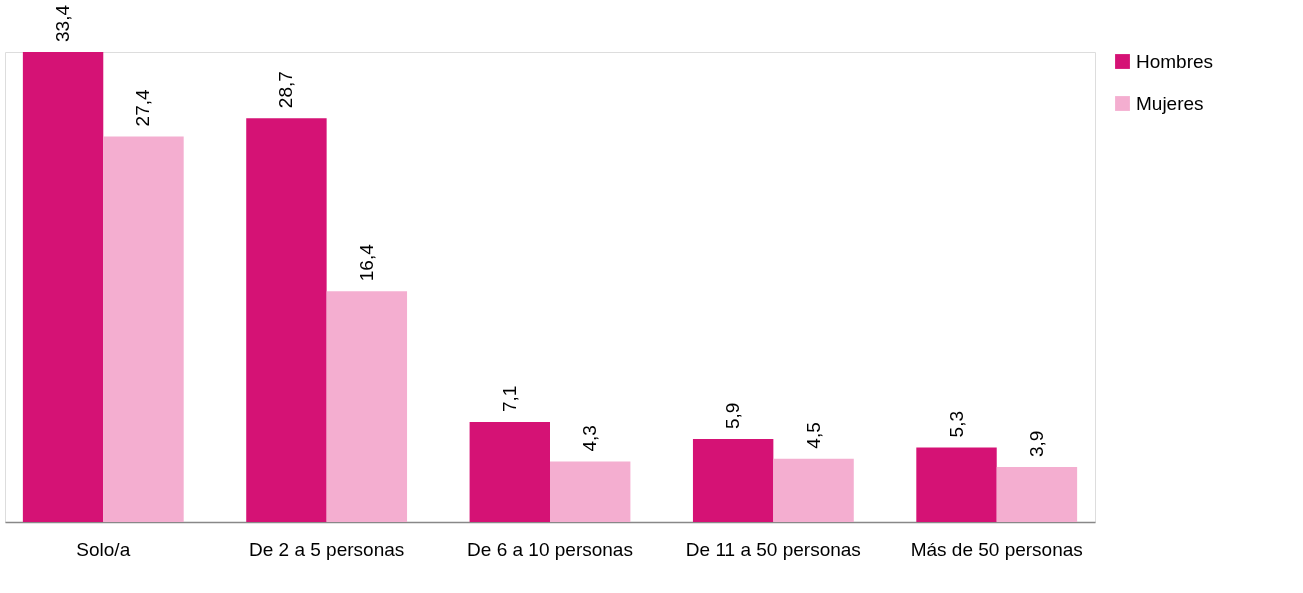 The height and width of the screenshot is (593, 1303). Describe the element at coordinates (773, 549) in the screenshot. I see `x-tick-label: De 11 a 50 personas` at that location.